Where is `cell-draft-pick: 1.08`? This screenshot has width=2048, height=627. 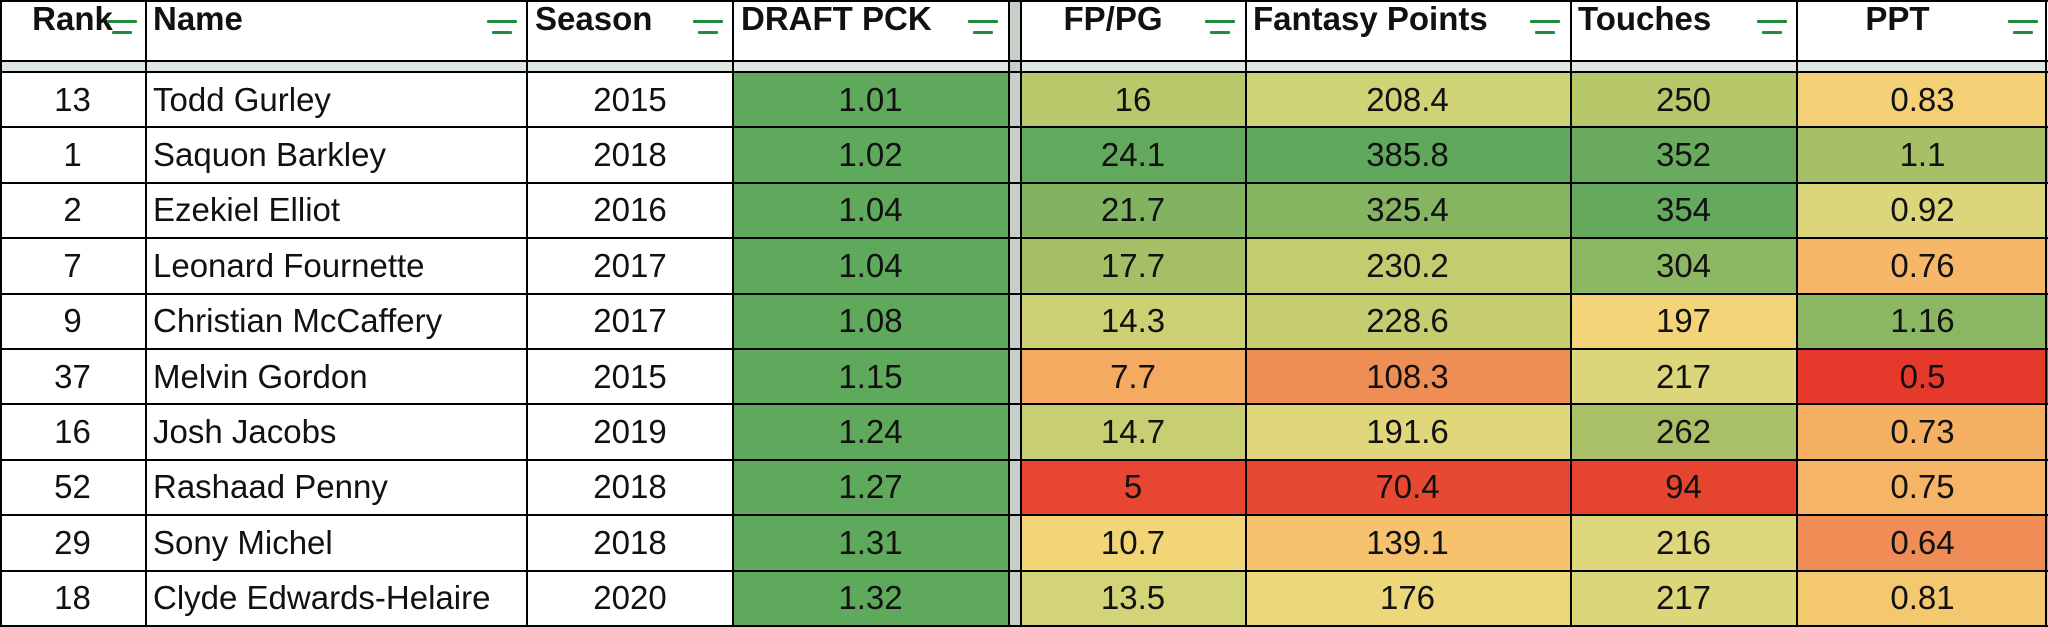
cell-draft-pick: 1.08 is located at coordinates (870, 321).